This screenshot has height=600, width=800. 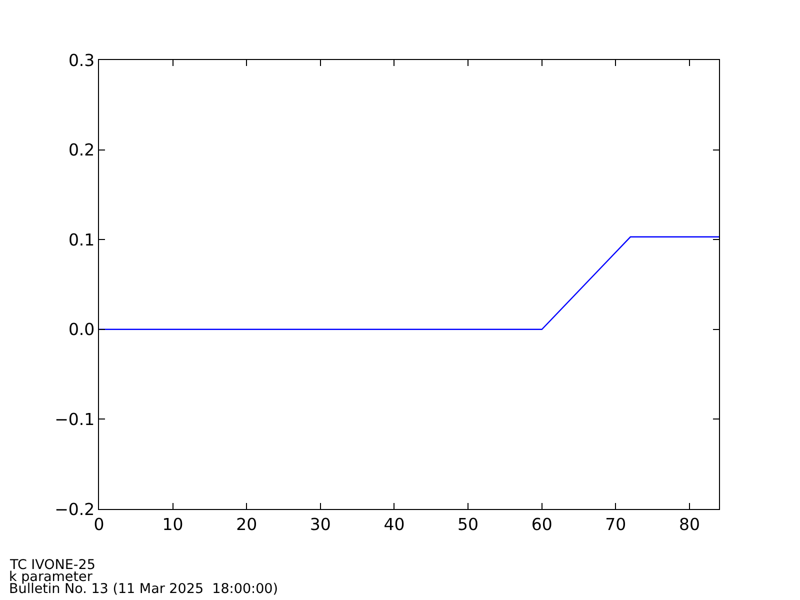 I want to click on x-tick-label: 30, so click(x=320, y=524).